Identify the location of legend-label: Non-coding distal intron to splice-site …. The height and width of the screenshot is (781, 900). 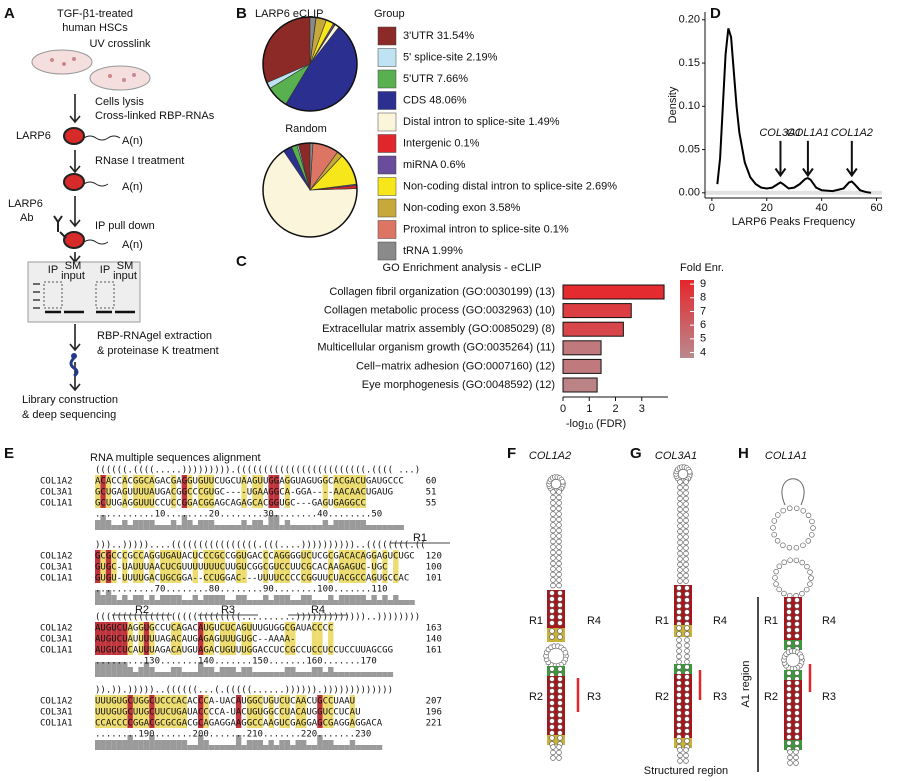
(510, 186).